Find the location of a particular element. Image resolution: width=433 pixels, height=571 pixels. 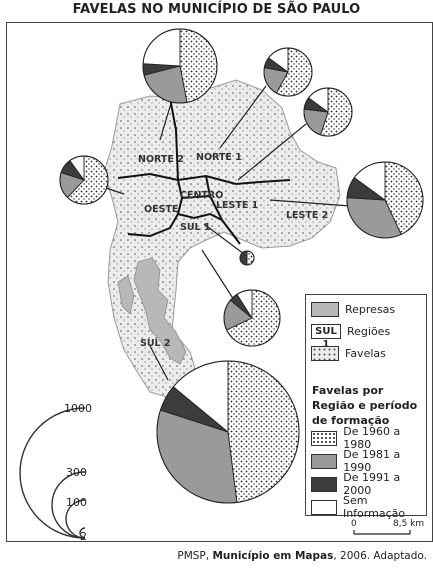

legend-row-represas: Represas is located at coordinates (353, 309).